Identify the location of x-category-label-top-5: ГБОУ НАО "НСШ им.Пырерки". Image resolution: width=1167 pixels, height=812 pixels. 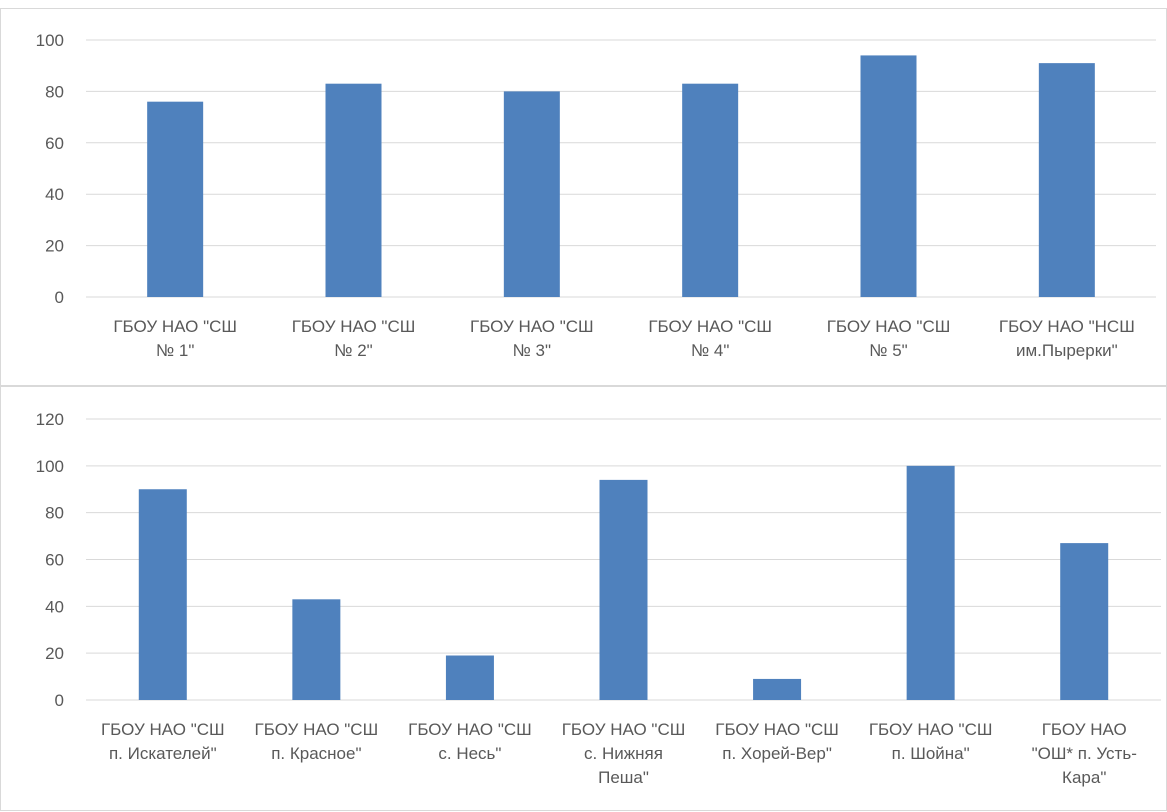
(1067, 338).